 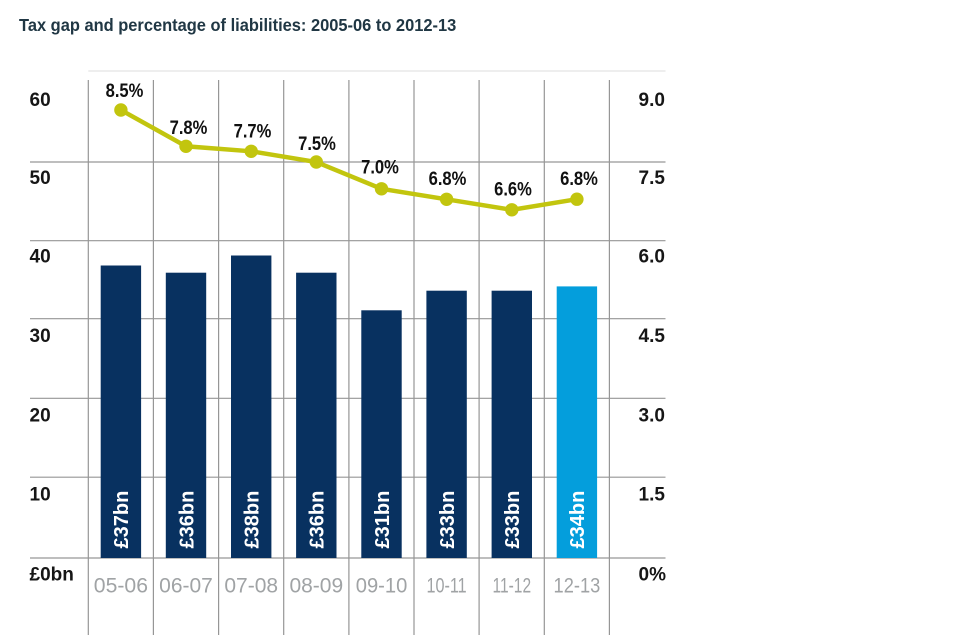 I want to click on svg-text: 05-06, so click(x=121, y=586).